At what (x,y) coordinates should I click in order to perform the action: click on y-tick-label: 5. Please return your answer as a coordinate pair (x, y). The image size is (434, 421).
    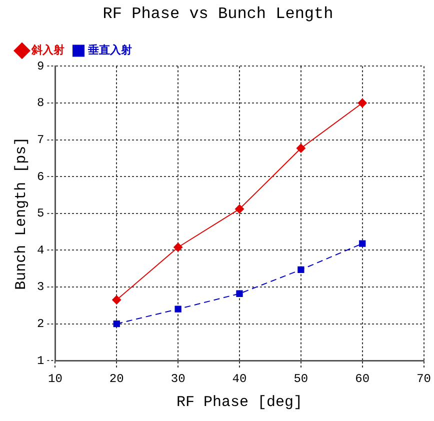
    Looking at the image, I should click on (40, 213).